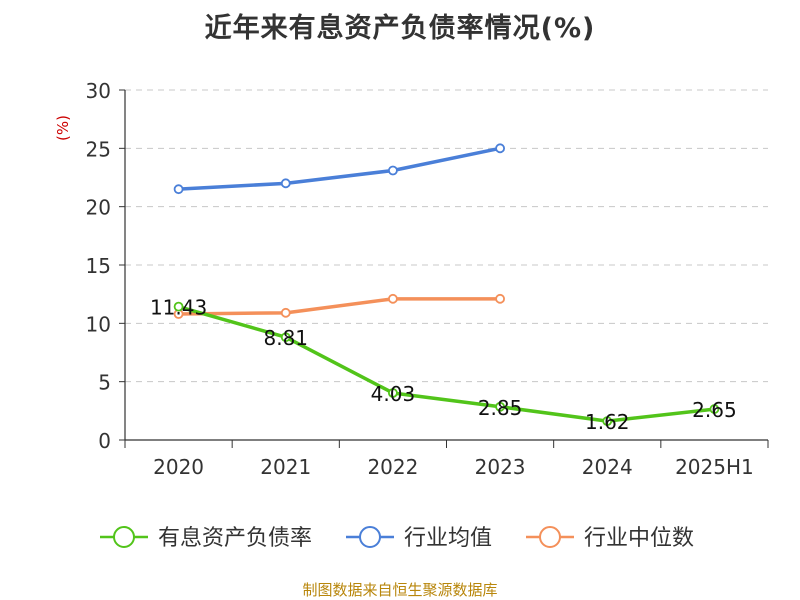 The height and width of the screenshot is (600, 800). I want to click on legend-label: 行业中位数, so click(639, 538).